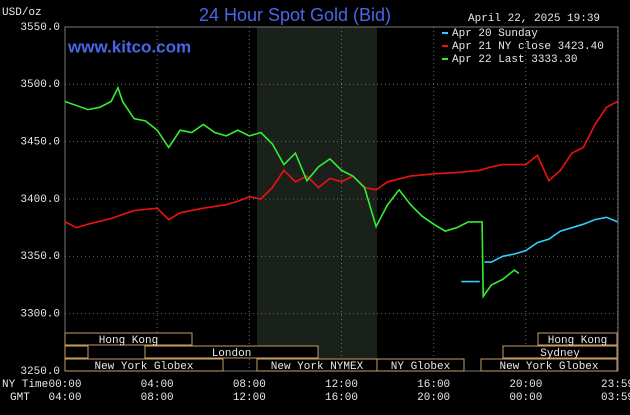  What do you see at coordinates (514, 60) in the screenshot?
I see `legend-label: Apr 22 Last 3333.30` at bounding box center [514, 60].